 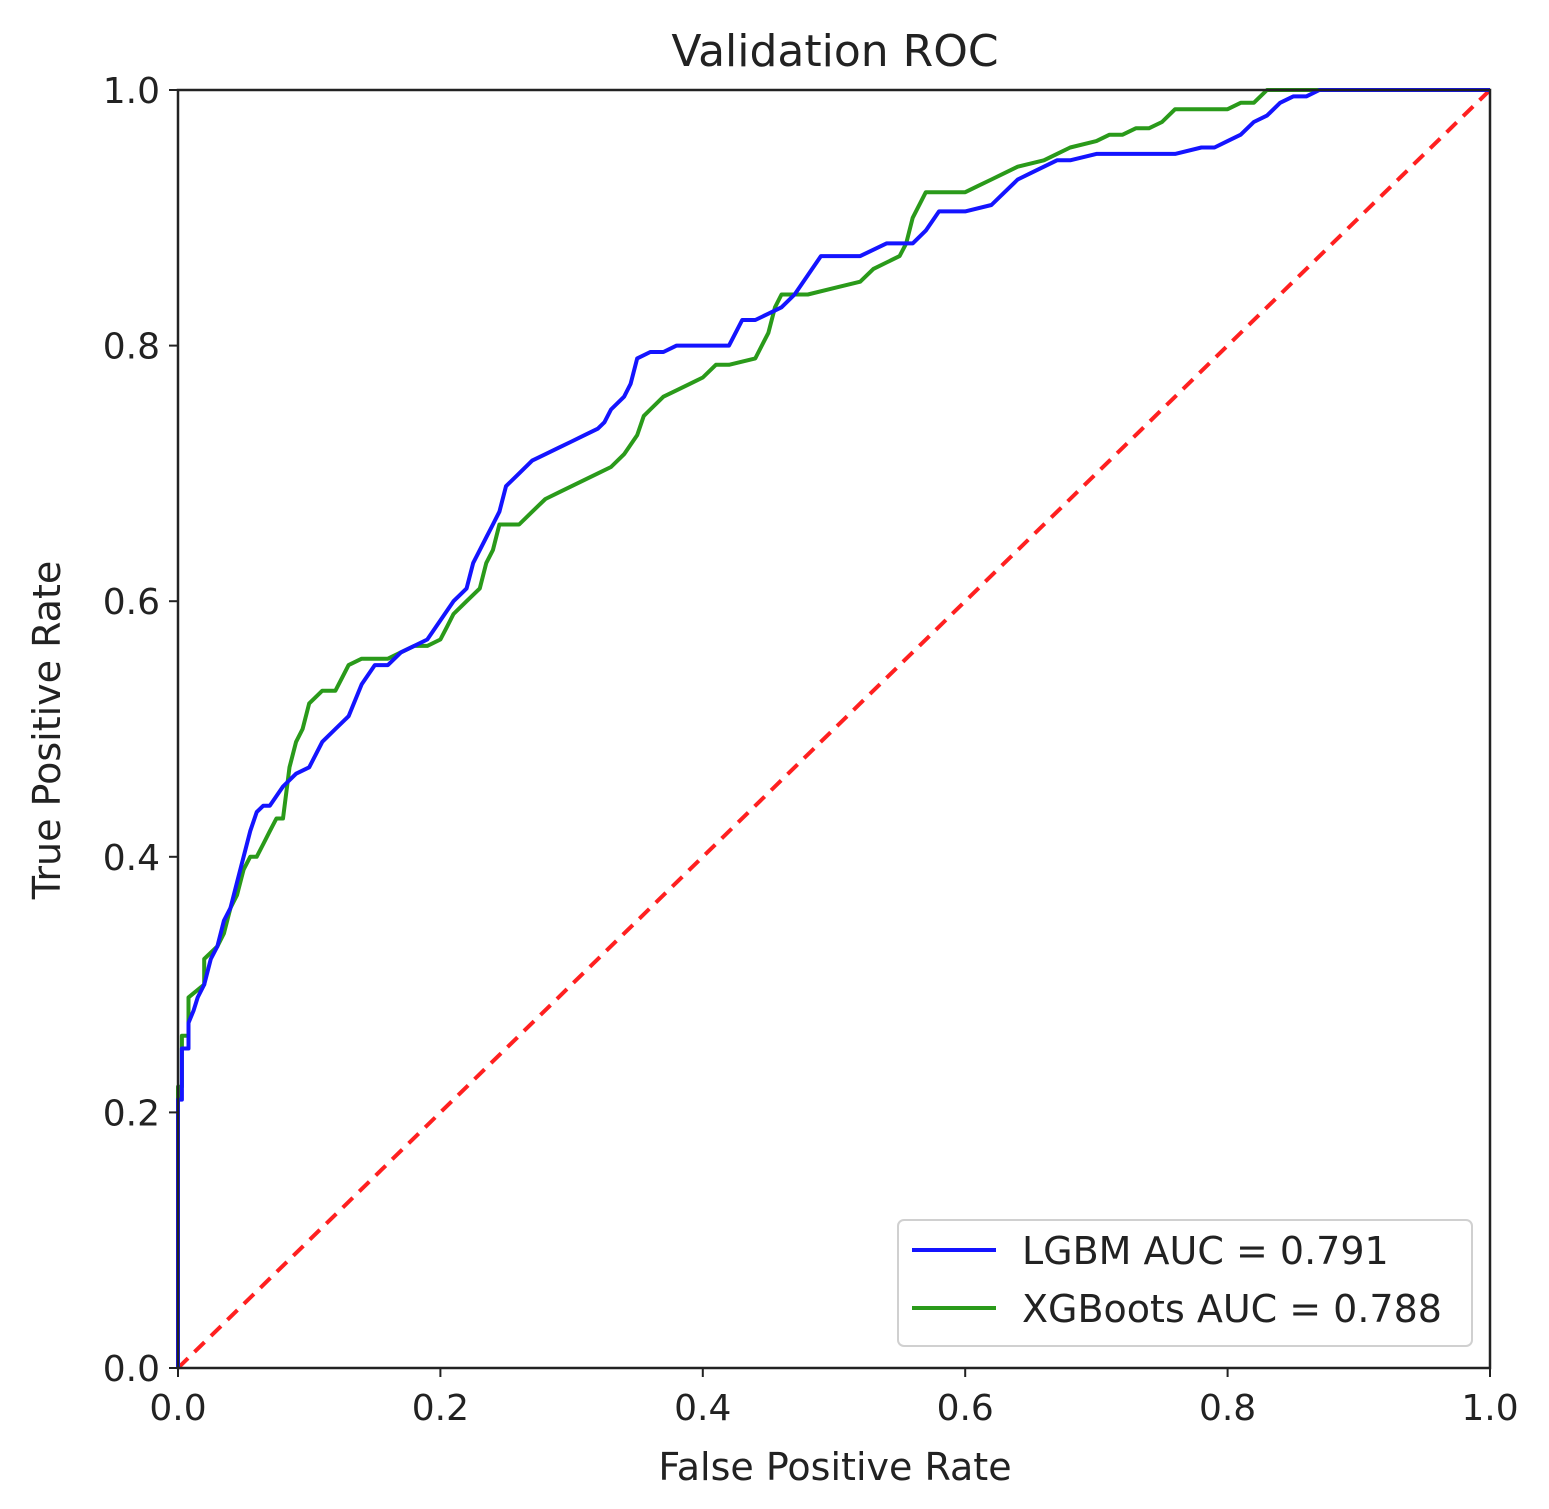 What do you see at coordinates (1232, 1309) in the screenshot?
I see `legend-label-xgboots: XGBoots AUC = 0.788` at bounding box center [1232, 1309].